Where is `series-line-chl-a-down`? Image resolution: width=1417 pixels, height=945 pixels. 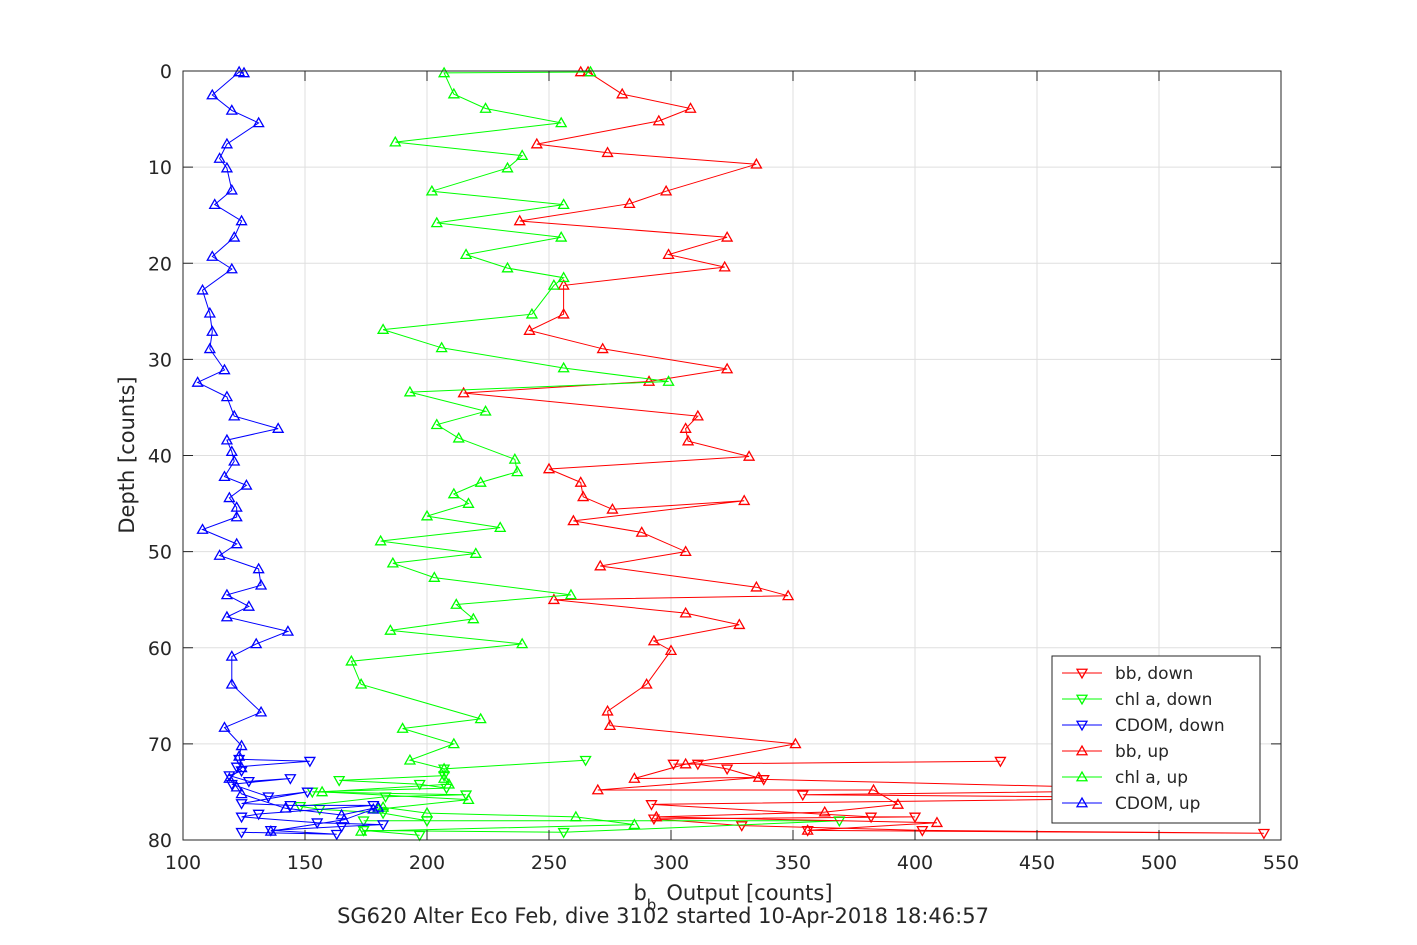
series-line-chl-a-down is located at coordinates (570, 797).